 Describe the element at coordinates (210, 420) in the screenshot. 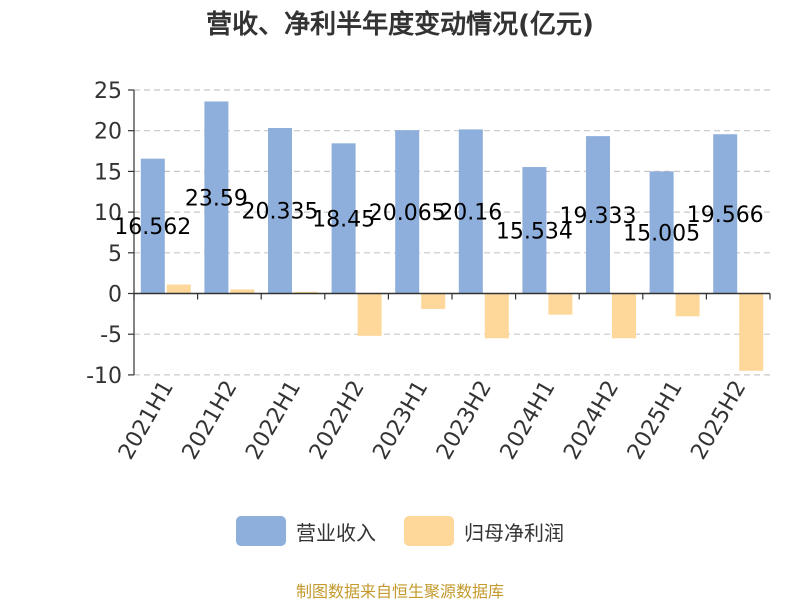

I see `x-tick-label: 2021H2` at that location.